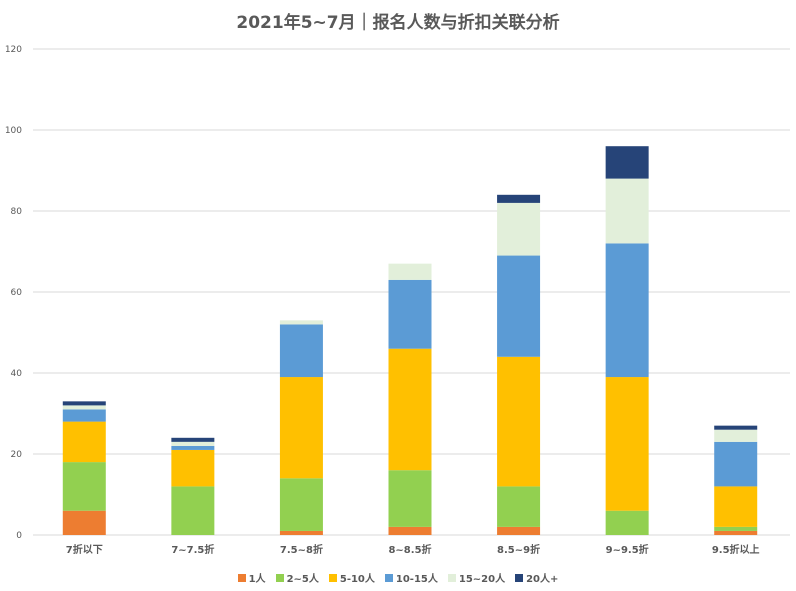 This screenshot has height=591, width=796. Describe the element at coordinates (17, 212) in the screenshot. I see `y-tick-label: 80` at that location.